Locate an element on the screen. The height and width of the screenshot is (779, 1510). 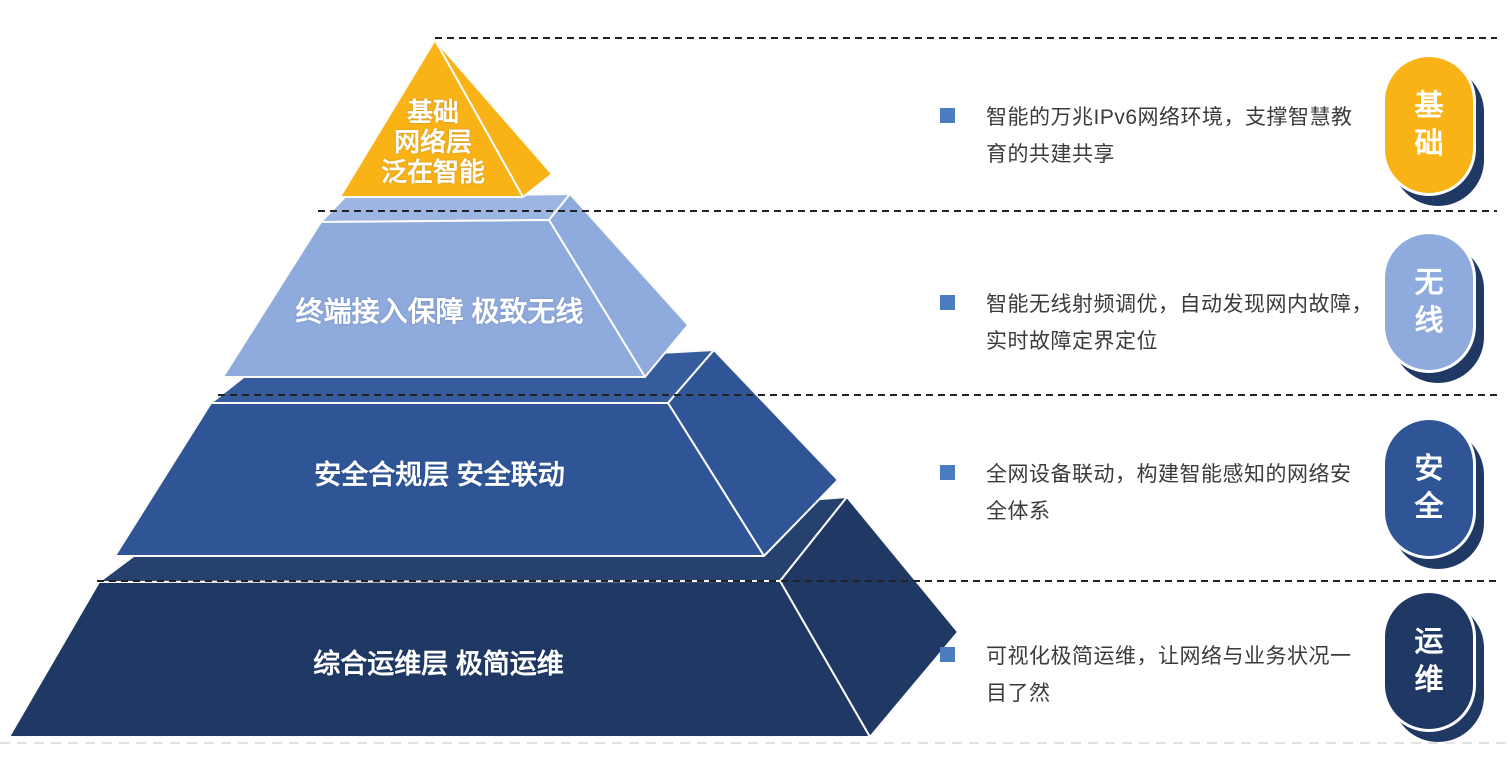
badge-pill-wireless: 无线 is located at coordinates (1429, 302).